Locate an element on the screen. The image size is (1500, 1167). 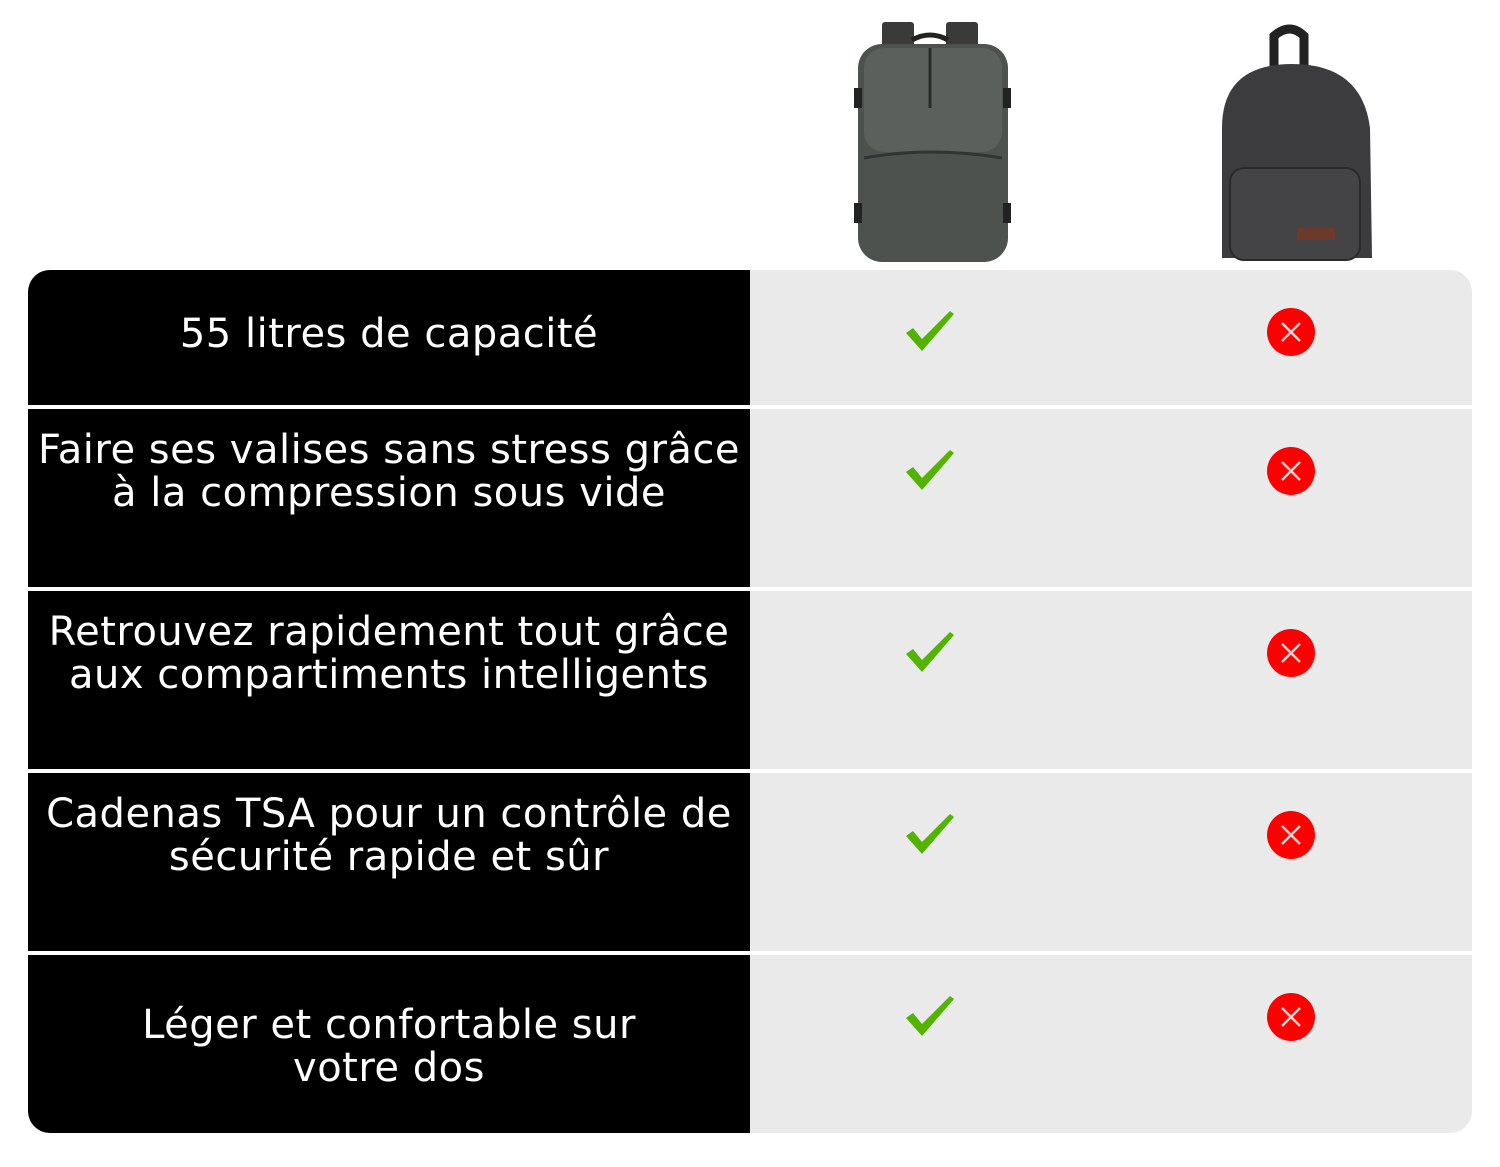
table-row: Léger et confortable sur votre dos is located at coordinates (750, 1044).